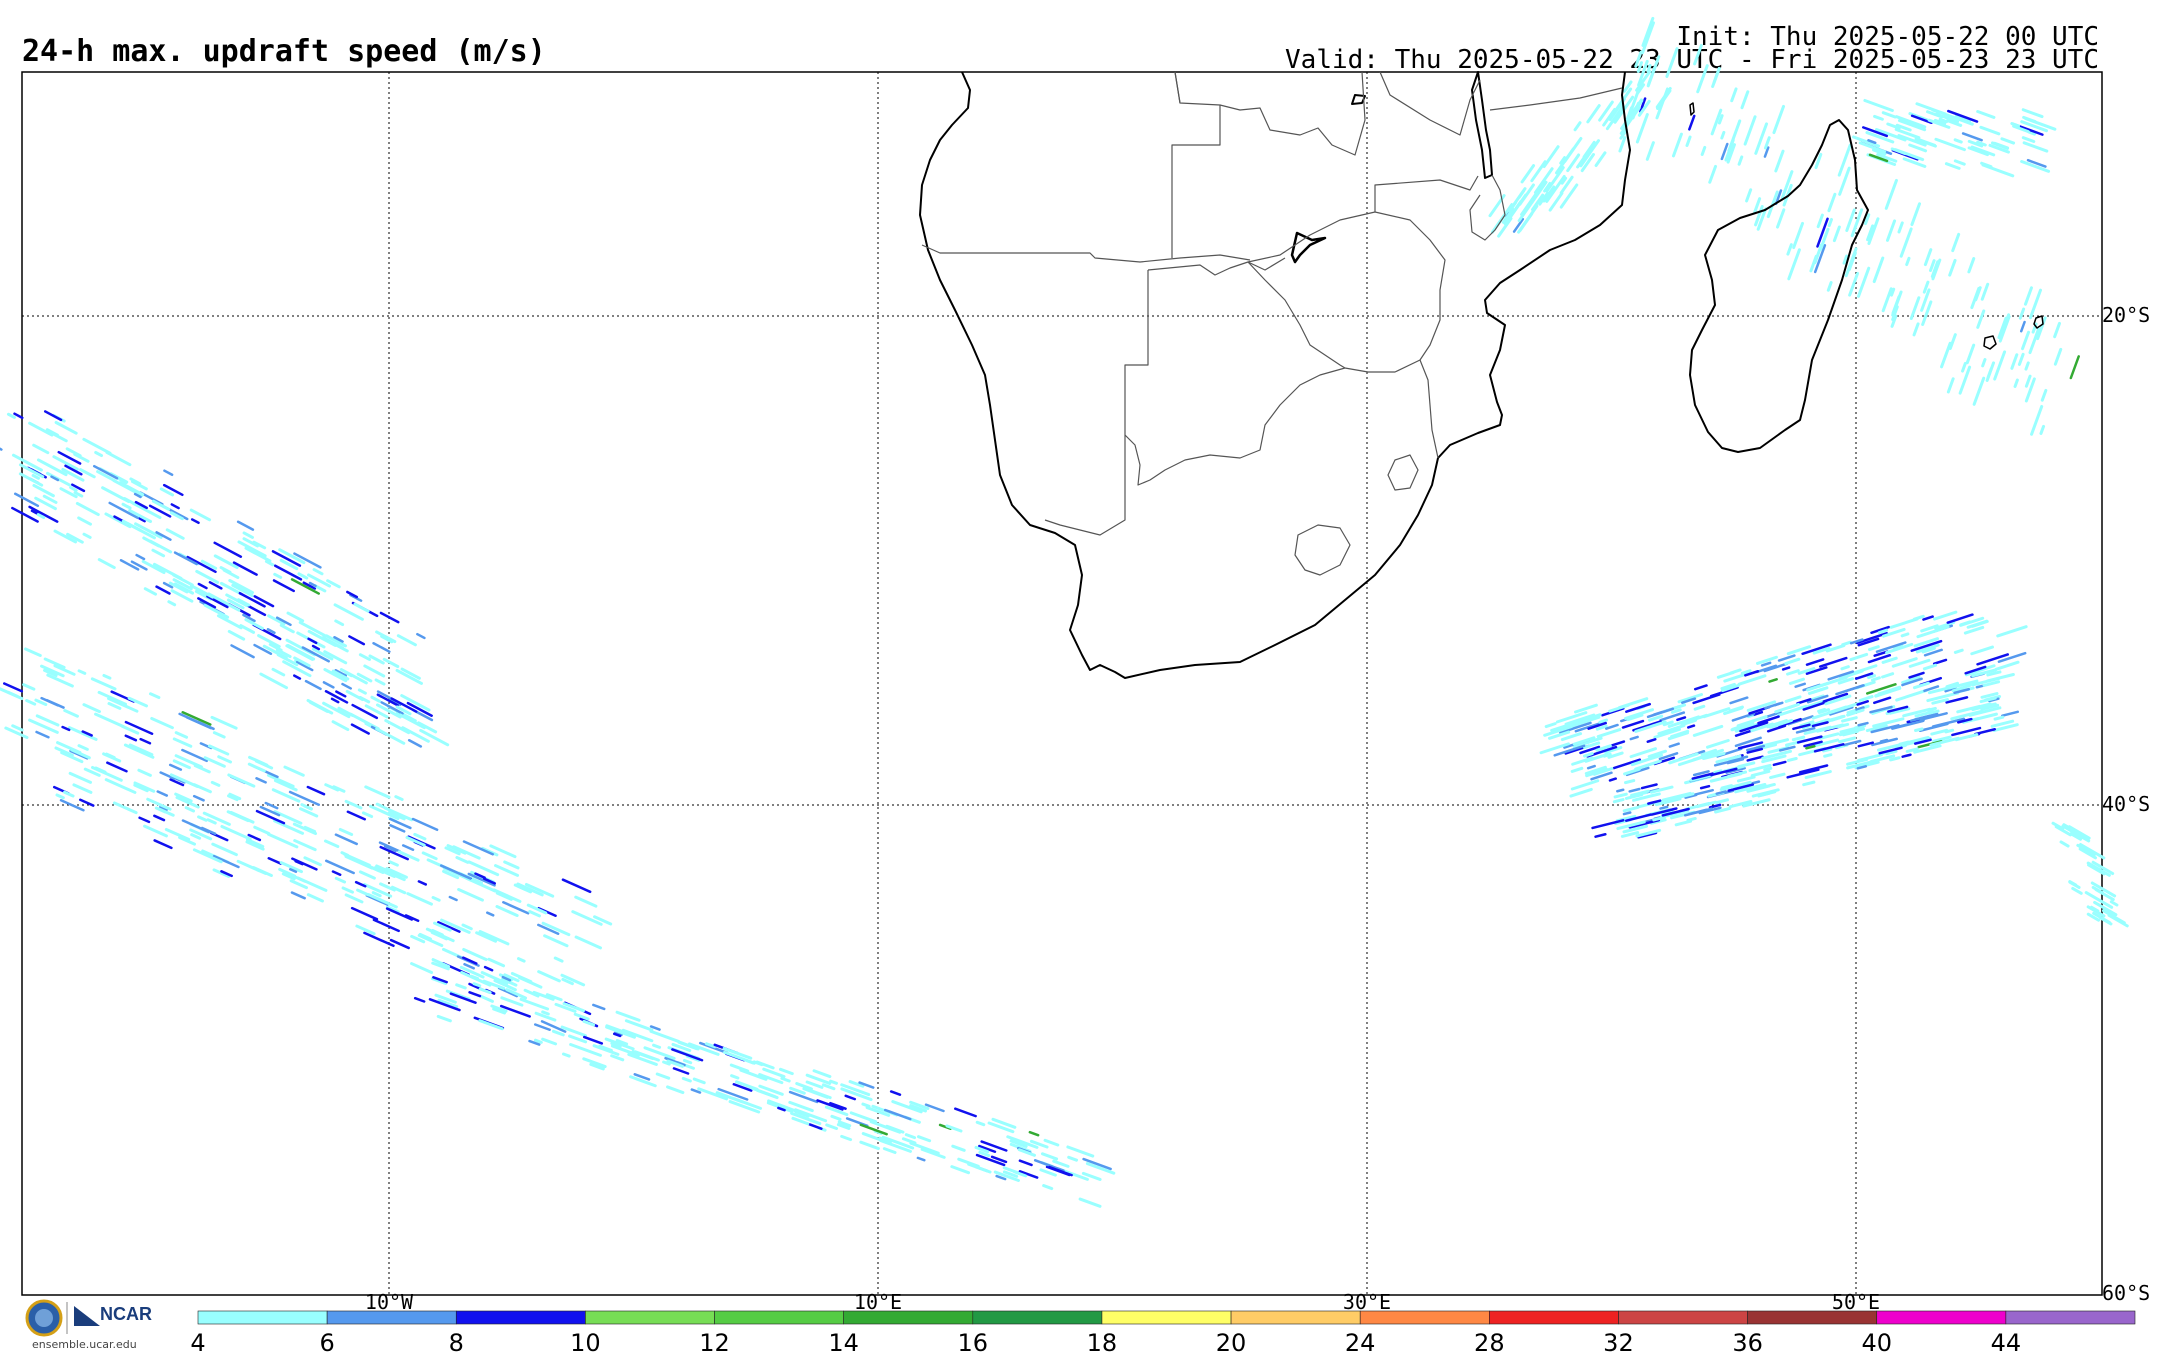 Image resolution: width=2160 pixels, height=1357 pixels. What do you see at coordinates (1322, 550) in the screenshot?
I see `lesotho` at bounding box center [1322, 550].